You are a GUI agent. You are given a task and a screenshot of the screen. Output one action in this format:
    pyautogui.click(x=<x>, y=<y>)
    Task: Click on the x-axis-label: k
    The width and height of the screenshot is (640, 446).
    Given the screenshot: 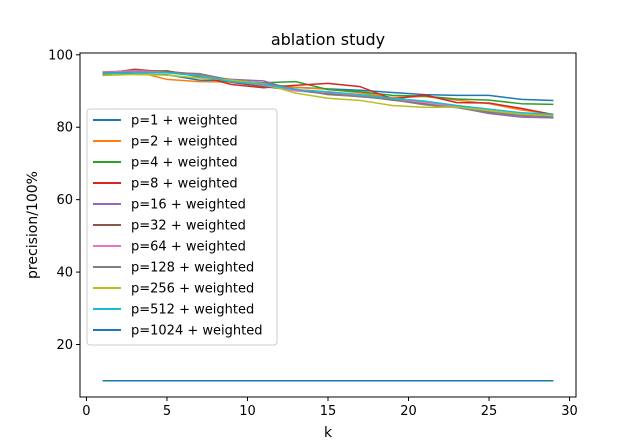 What is the action you would take?
    pyautogui.click(x=328, y=433)
    